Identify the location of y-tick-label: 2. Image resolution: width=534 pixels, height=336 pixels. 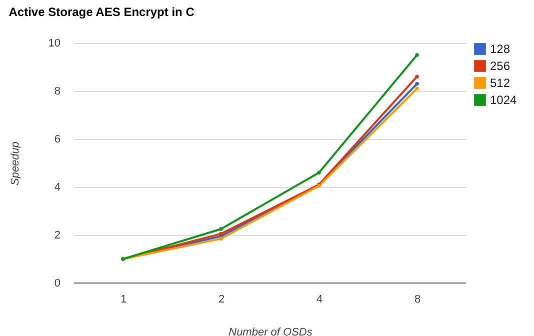
(57, 236).